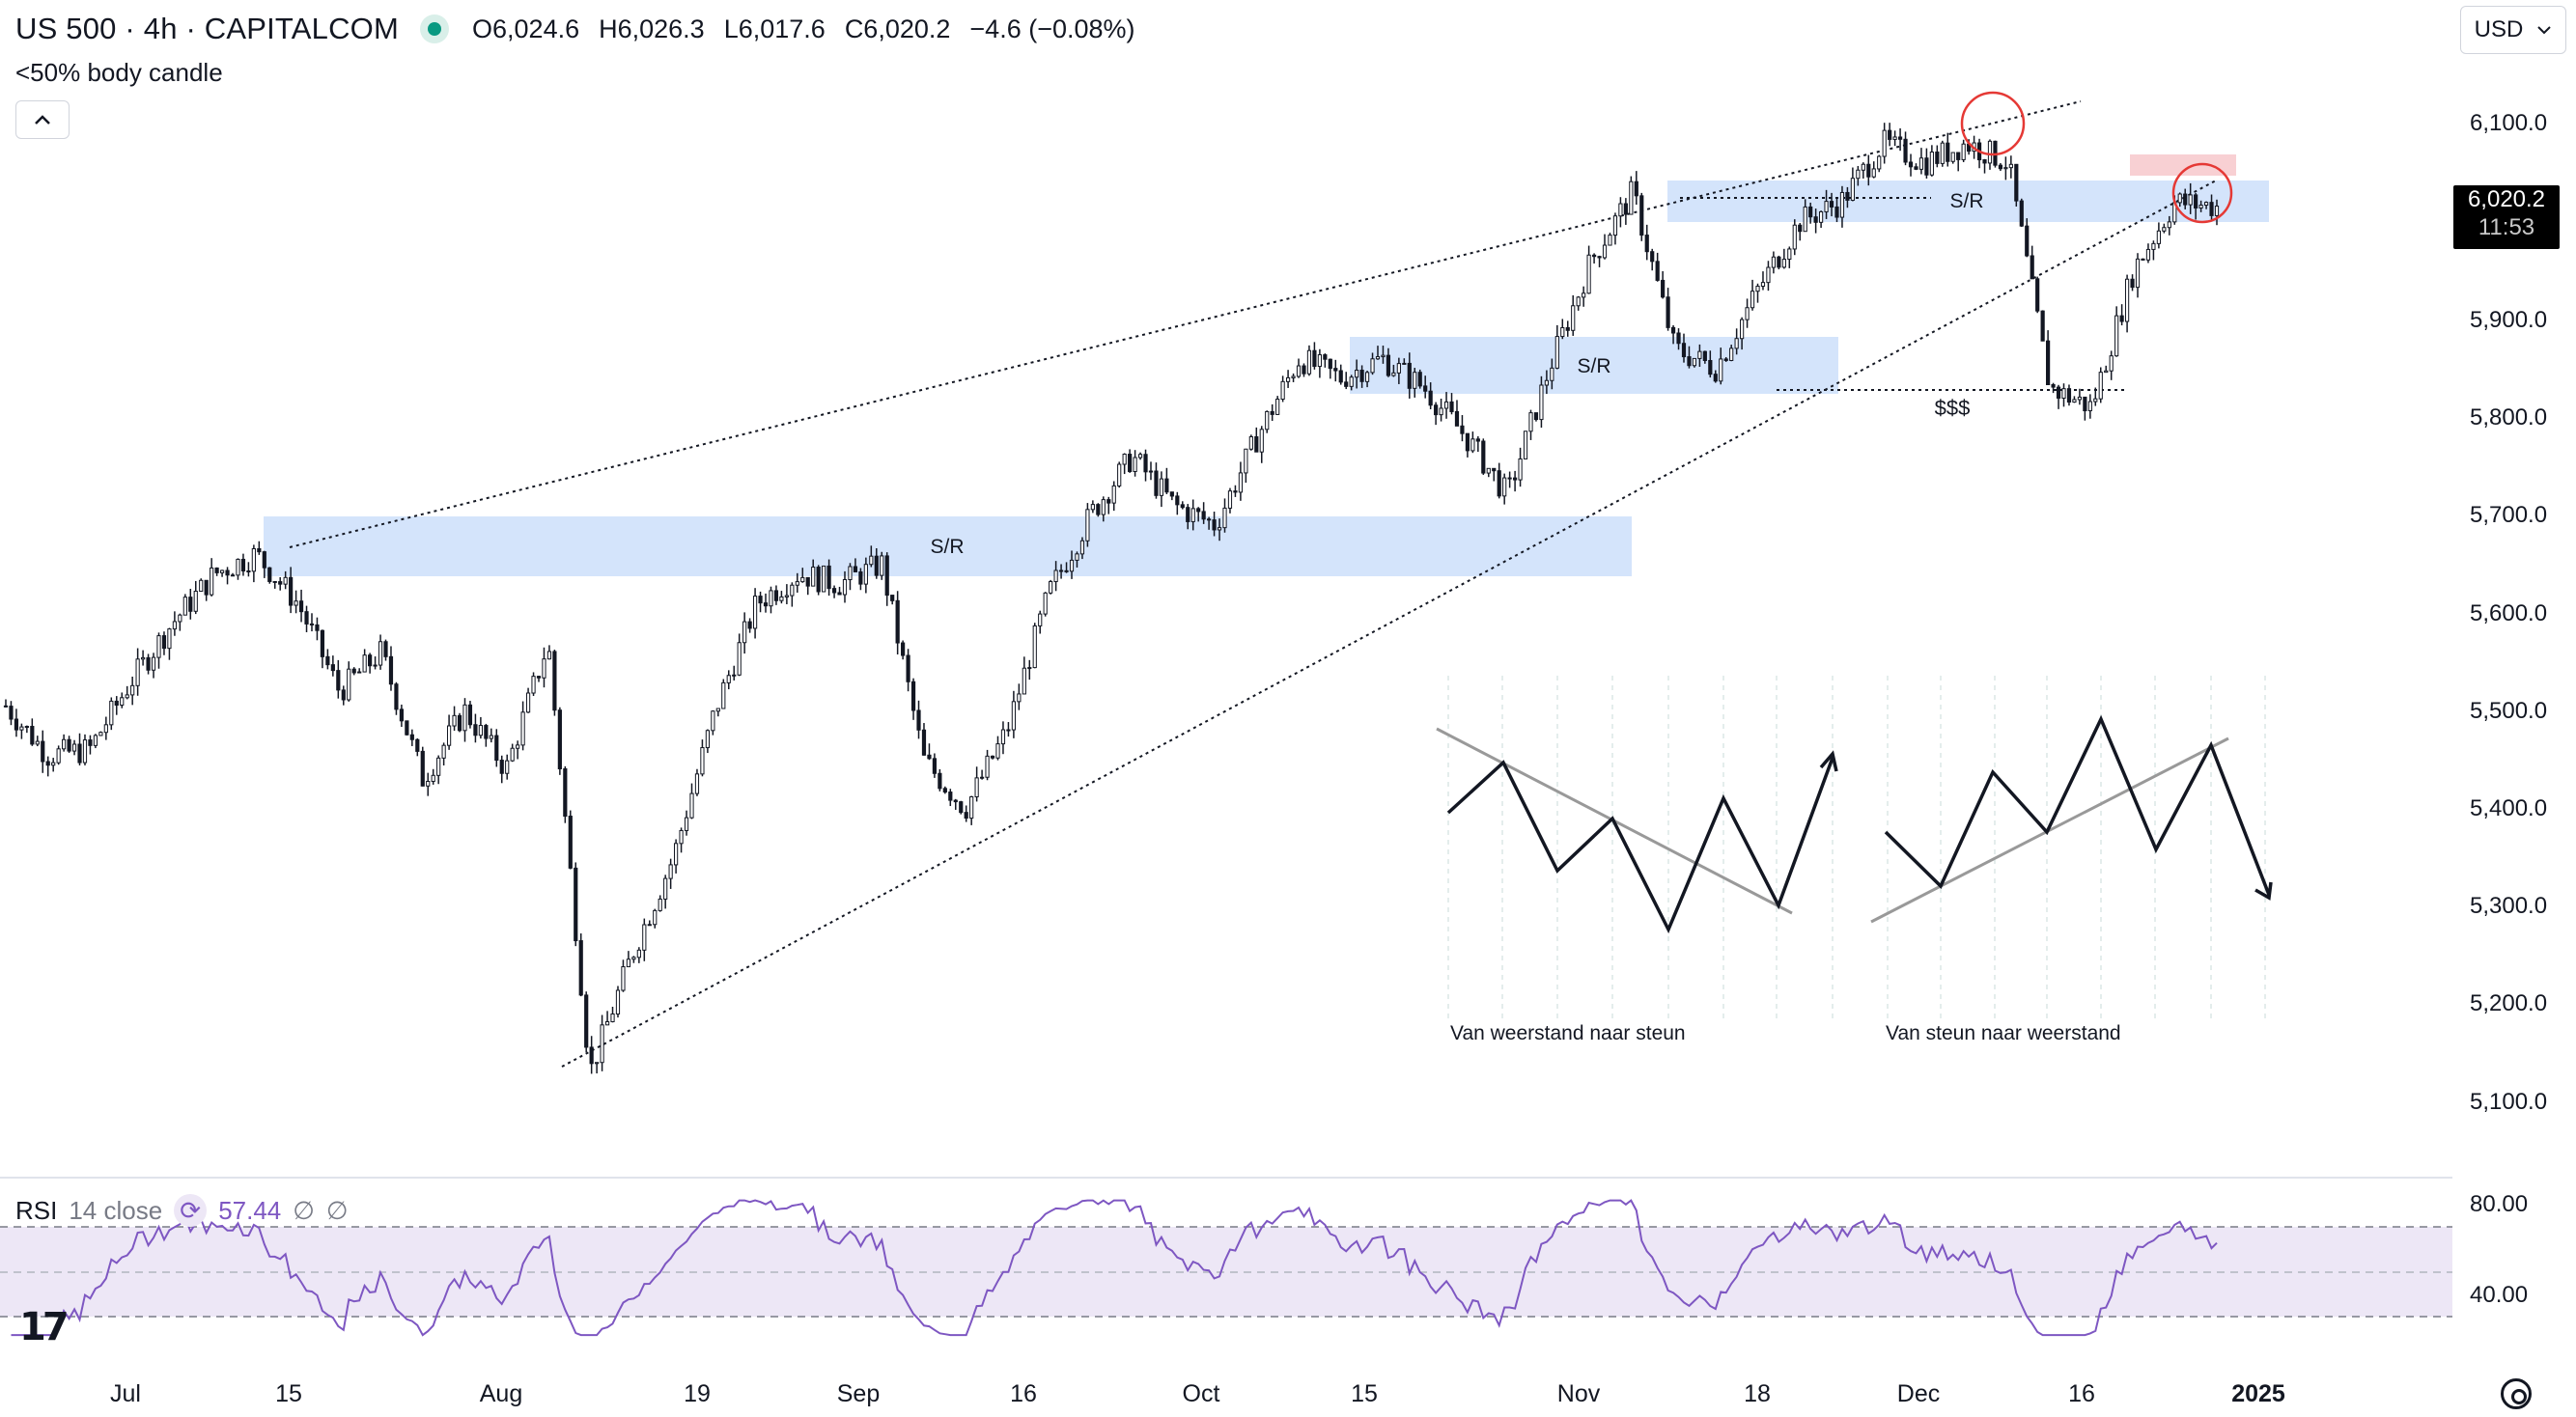 The image size is (2576, 1417). Describe the element at coordinates (2183, 165) in the screenshot. I see `resistance-zone-red` at that location.